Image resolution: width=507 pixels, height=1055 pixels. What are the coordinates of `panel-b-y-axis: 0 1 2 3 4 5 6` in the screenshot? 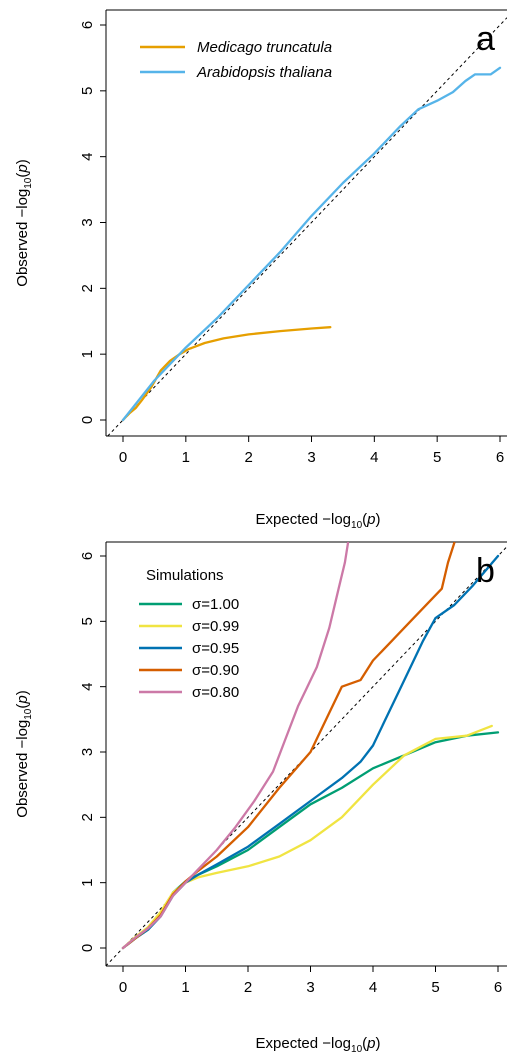 It's located at (92, 752).